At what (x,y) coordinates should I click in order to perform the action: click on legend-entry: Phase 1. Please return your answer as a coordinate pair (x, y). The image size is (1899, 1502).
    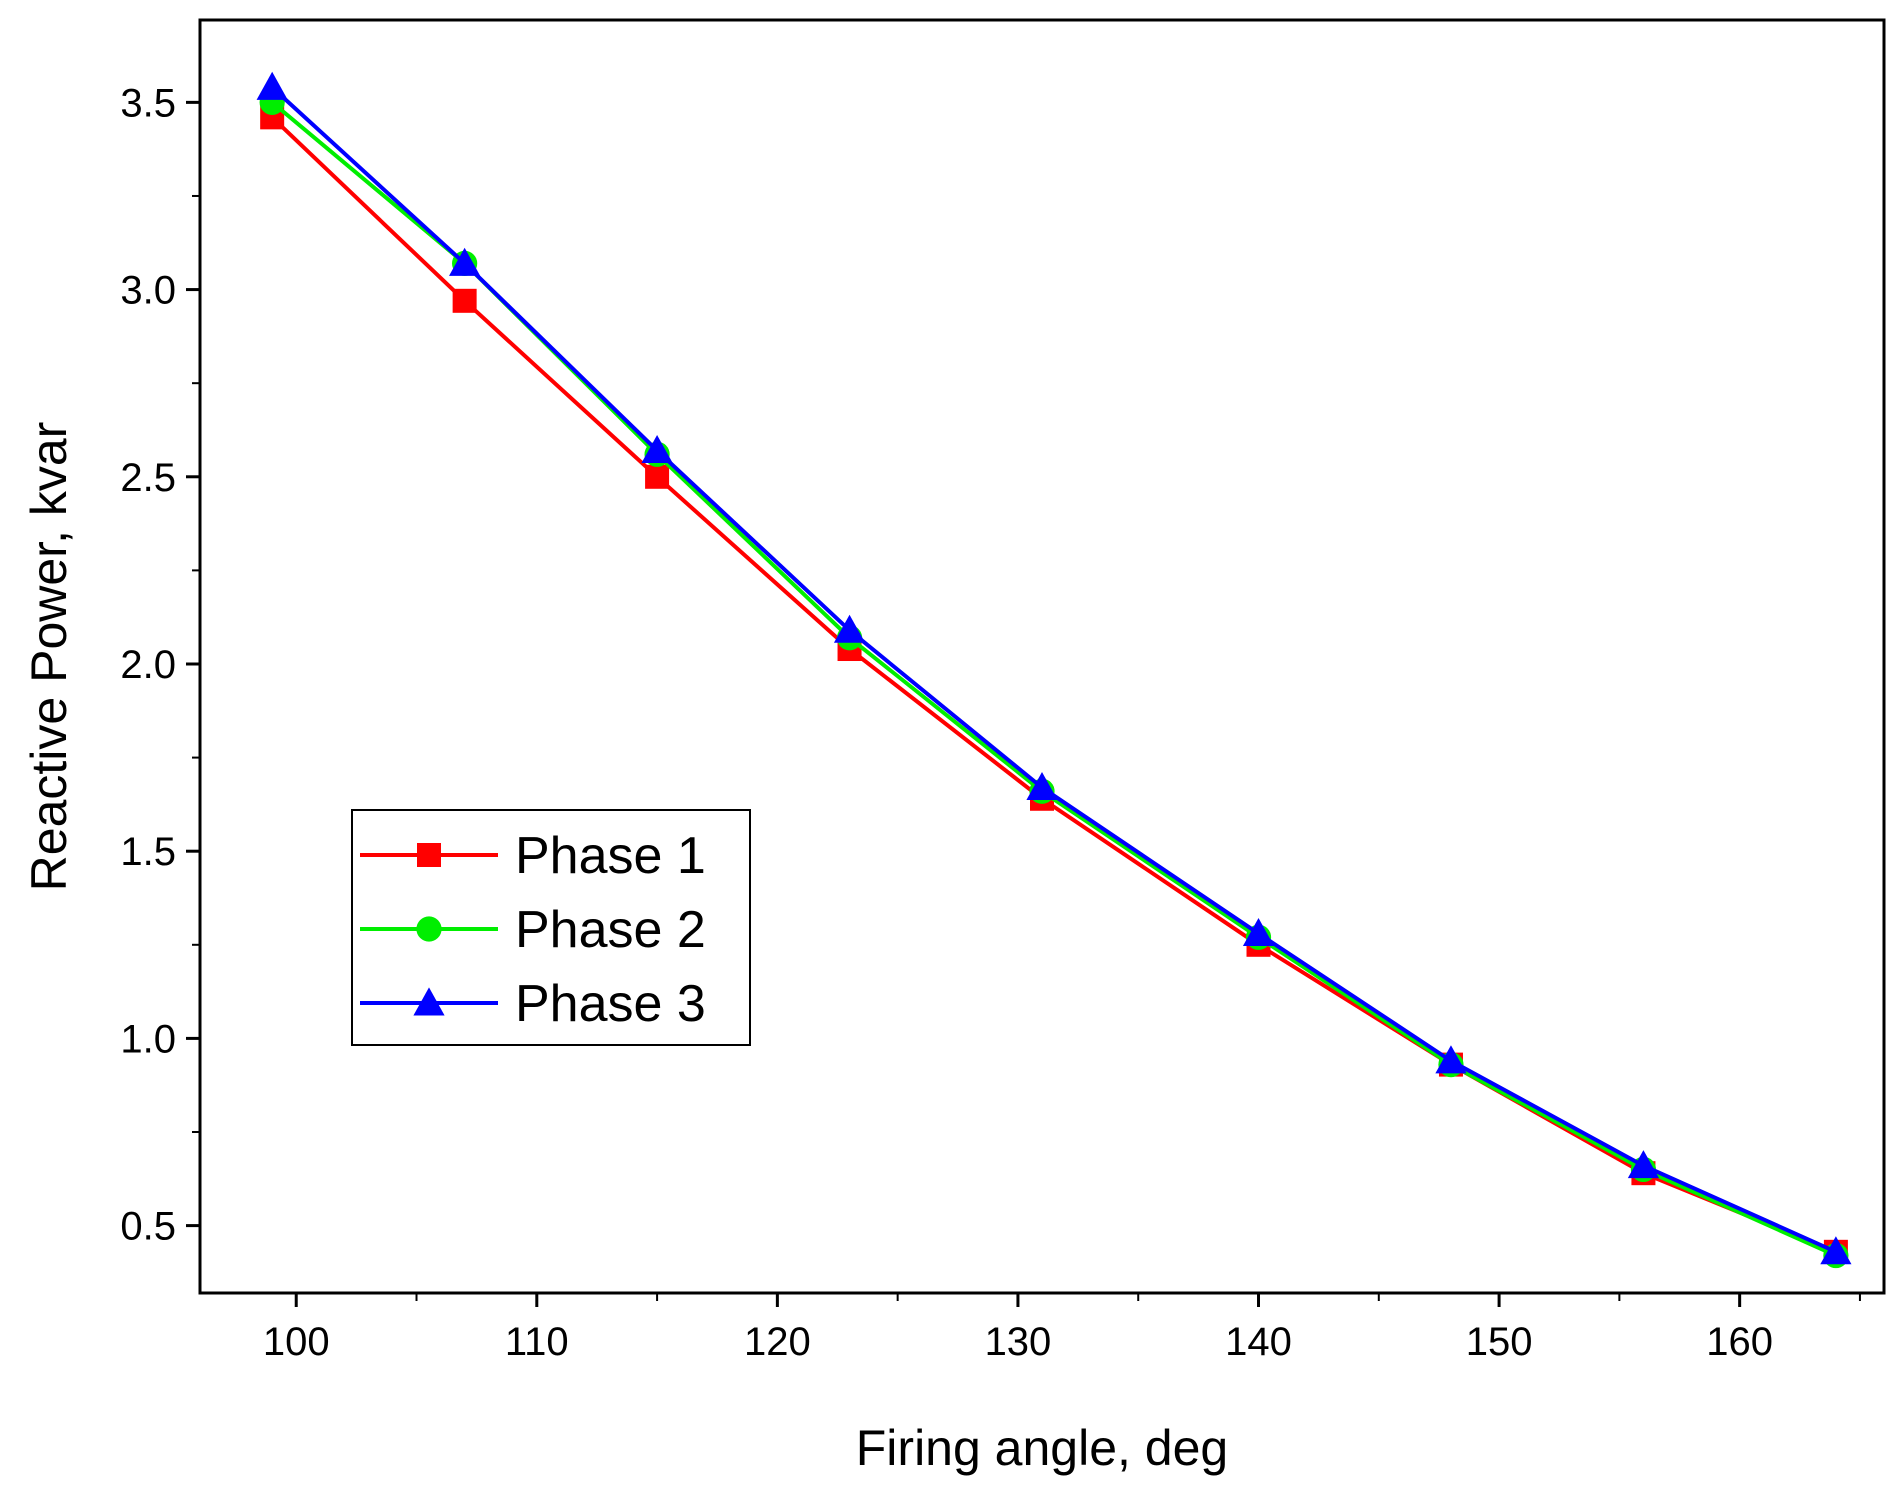
    Looking at the image, I should click on (533, 856).